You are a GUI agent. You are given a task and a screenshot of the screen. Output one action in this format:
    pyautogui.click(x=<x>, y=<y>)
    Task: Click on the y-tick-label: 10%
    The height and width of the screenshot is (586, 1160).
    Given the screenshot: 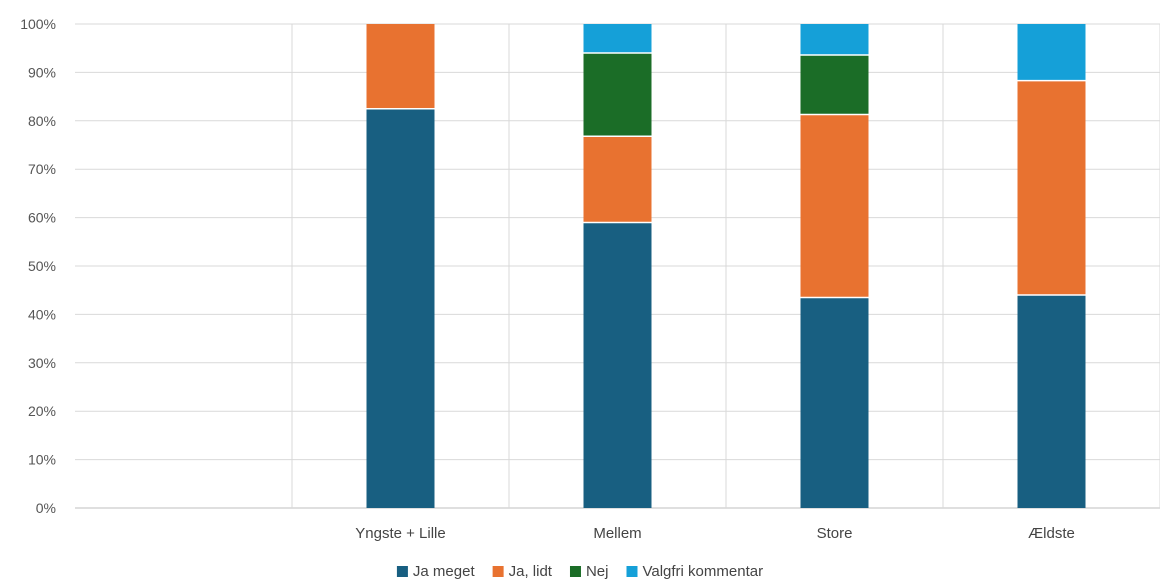 What is the action you would take?
    pyautogui.click(x=42, y=460)
    